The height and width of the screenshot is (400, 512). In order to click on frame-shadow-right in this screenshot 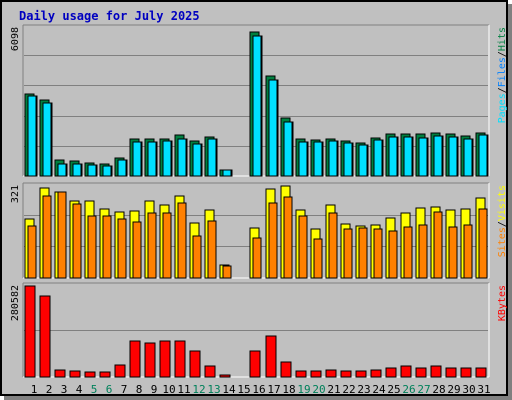, I will do `click(510, 202)`.